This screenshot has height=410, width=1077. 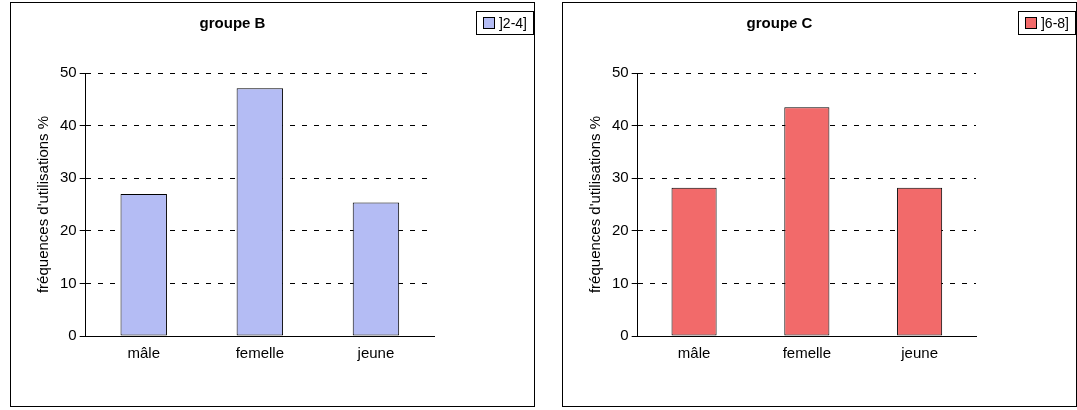 I want to click on legend-label: ]6-8], so click(x=1054, y=23).